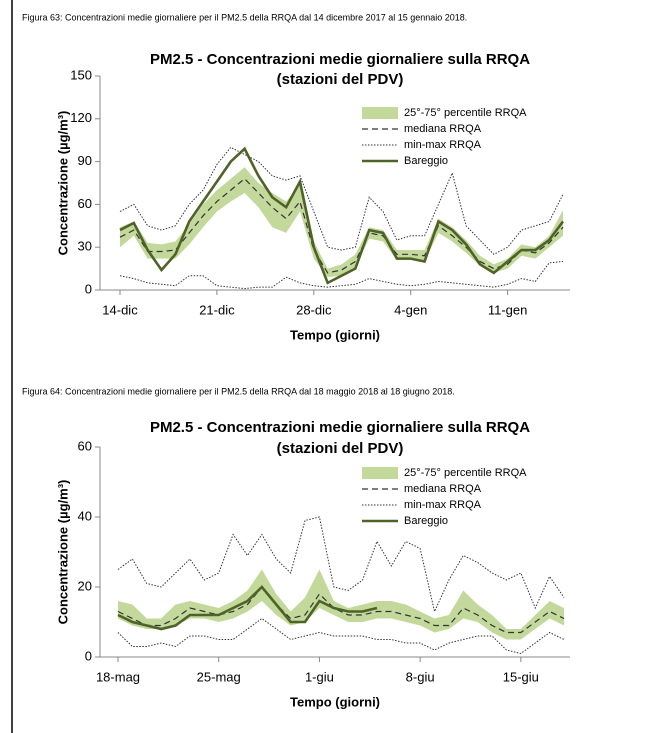 Image resolution: width=649 pixels, height=733 pixels. I want to click on x-tick-label: 15-giu, so click(521, 676).